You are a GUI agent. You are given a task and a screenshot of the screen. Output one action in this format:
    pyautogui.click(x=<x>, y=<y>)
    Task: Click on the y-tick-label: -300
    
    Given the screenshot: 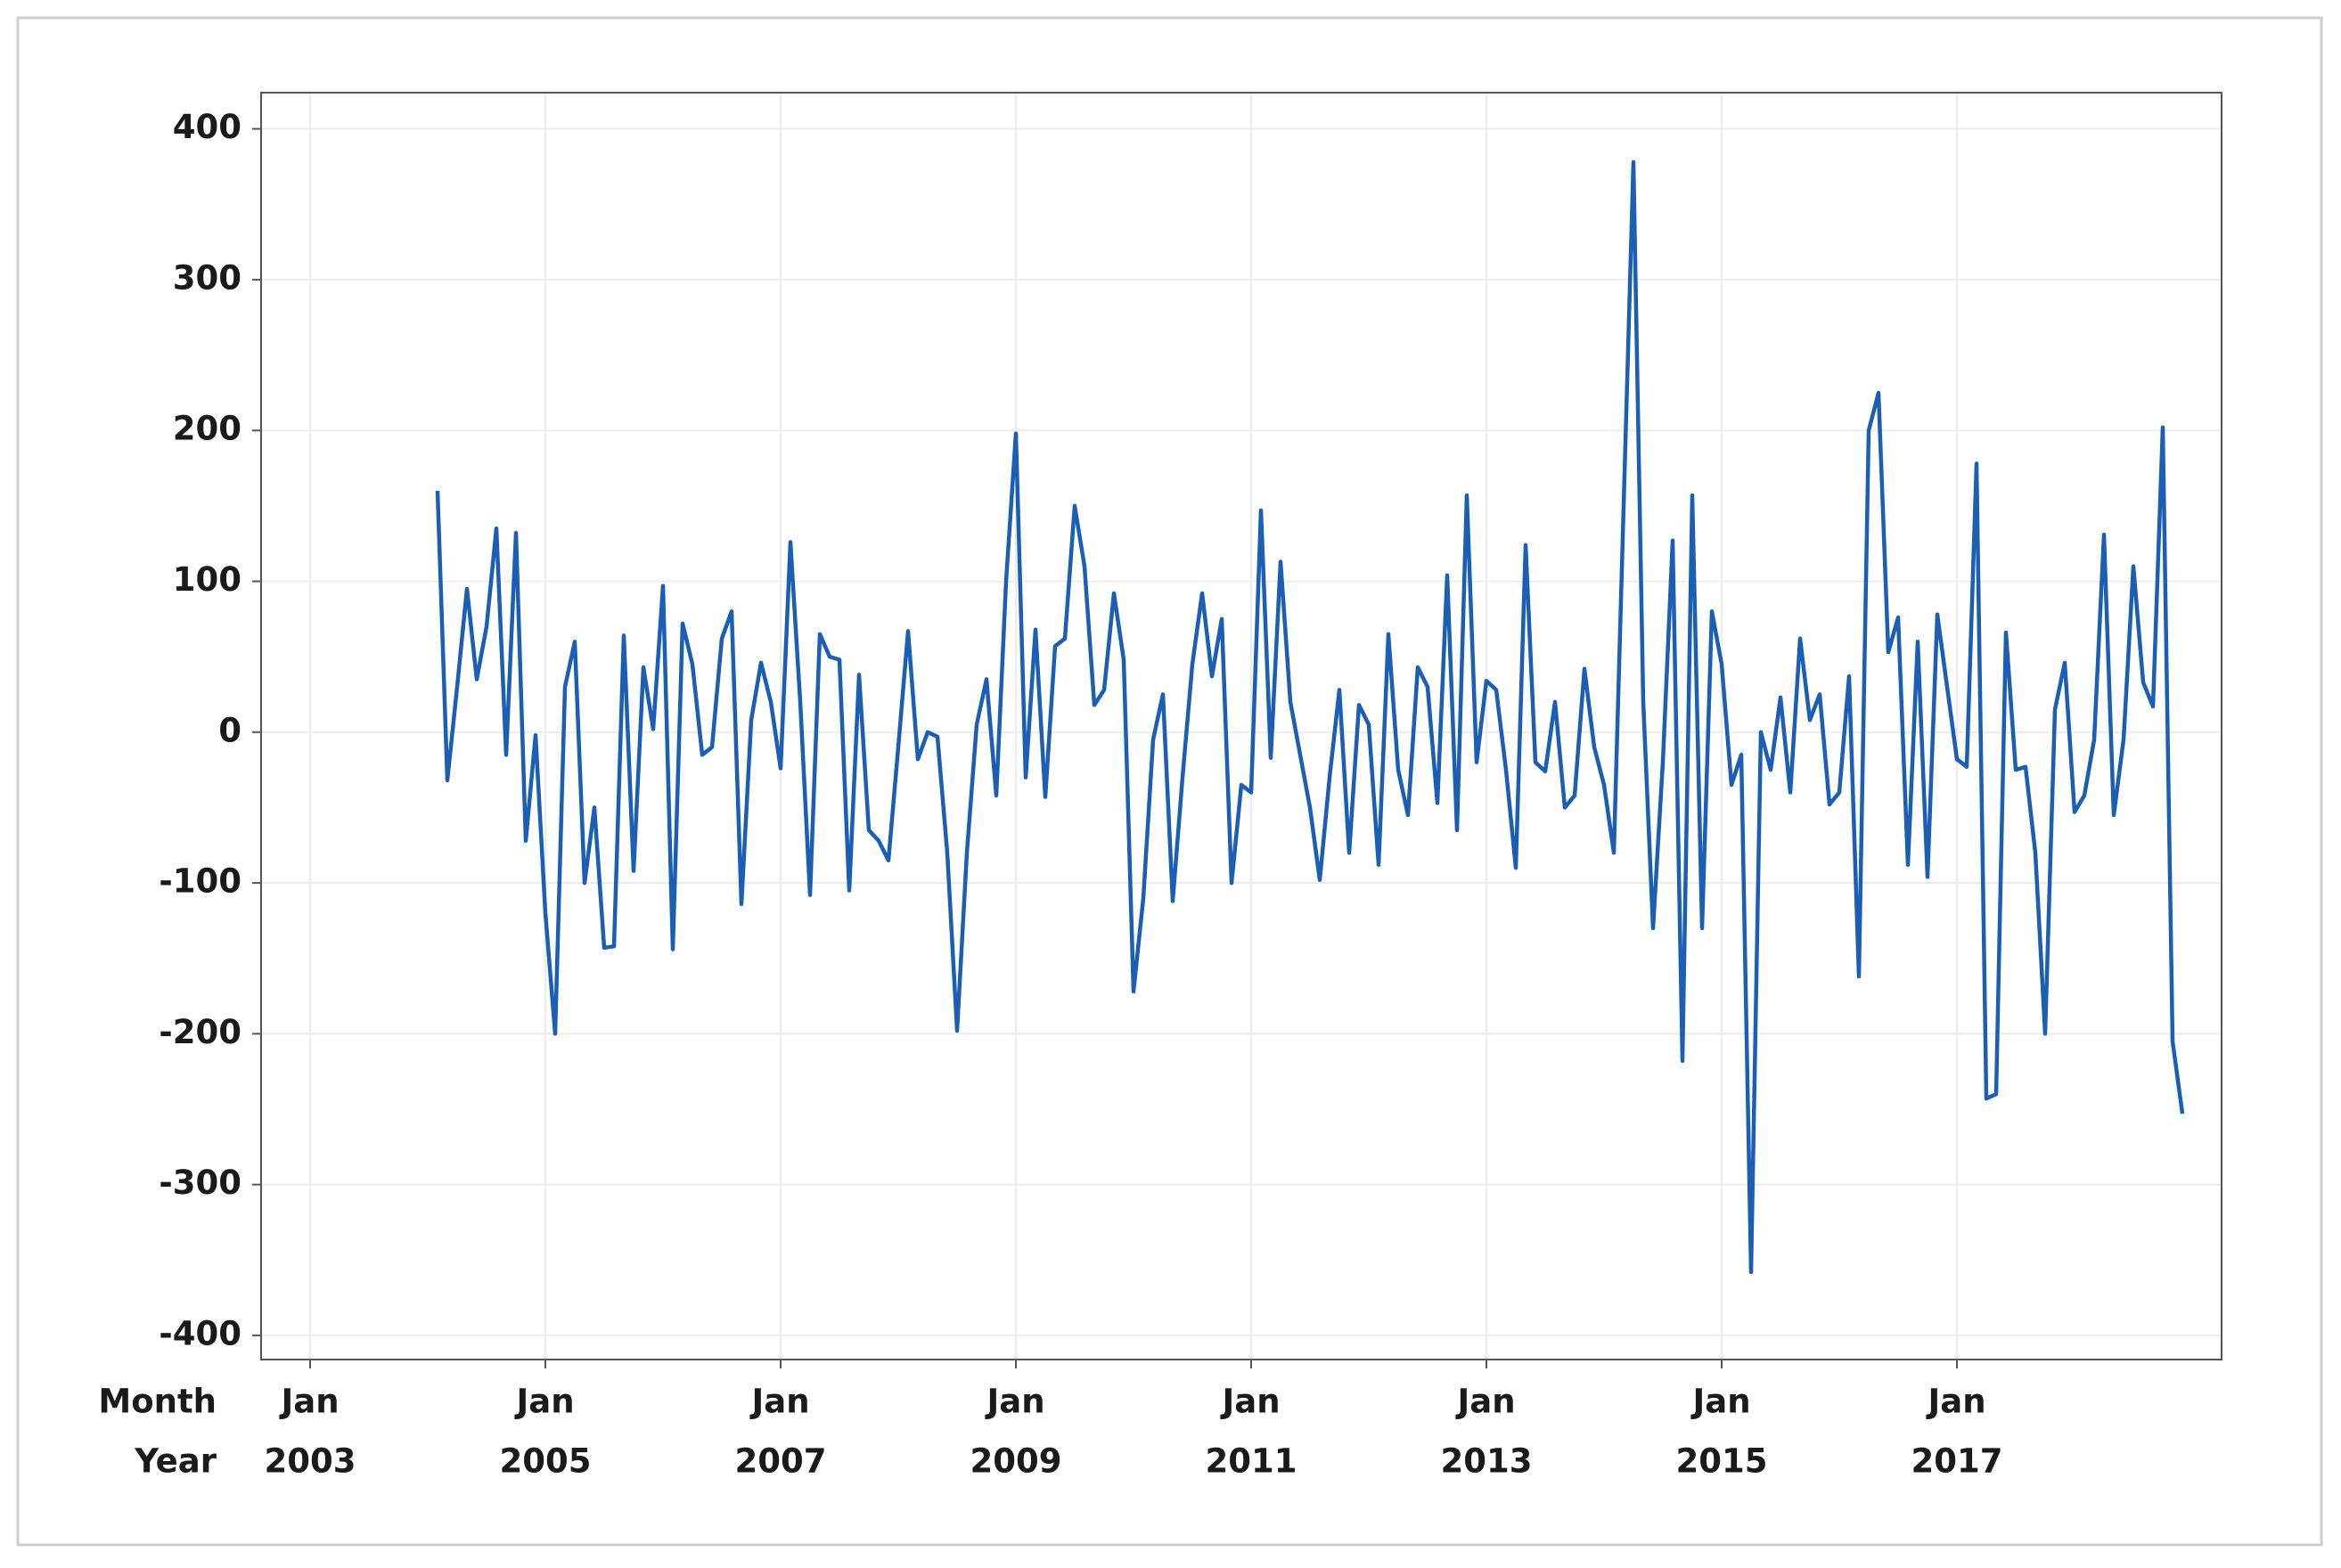 What is the action you would take?
    pyautogui.click(x=200, y=1183)
    